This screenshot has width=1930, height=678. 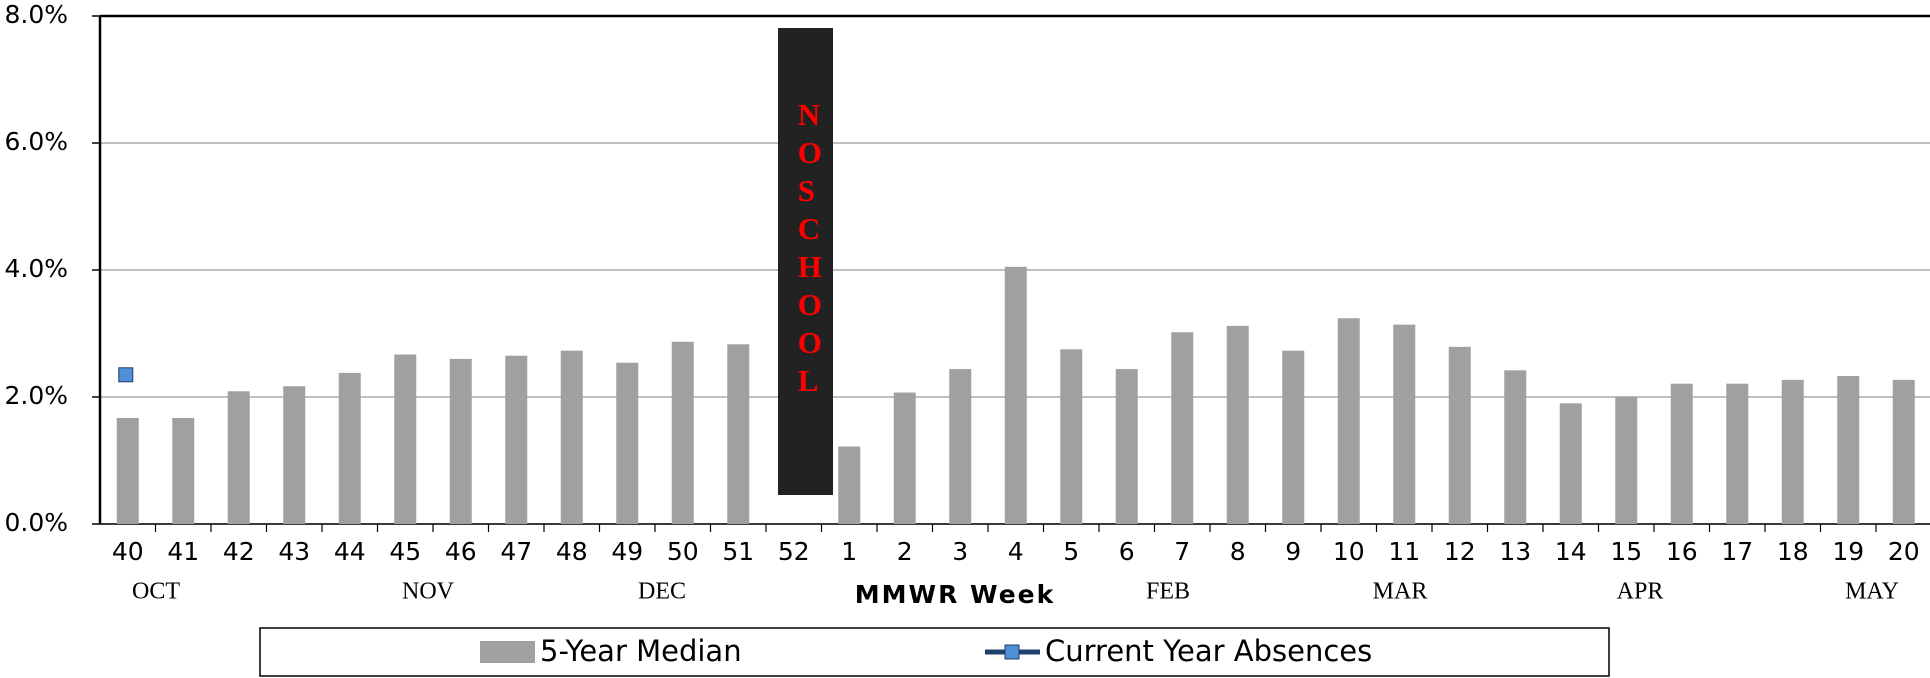 What do you see at coordinates (1848, 551) in the screenshot?
I see `x-tick-label: 19` at bounding box center [1848, 551].